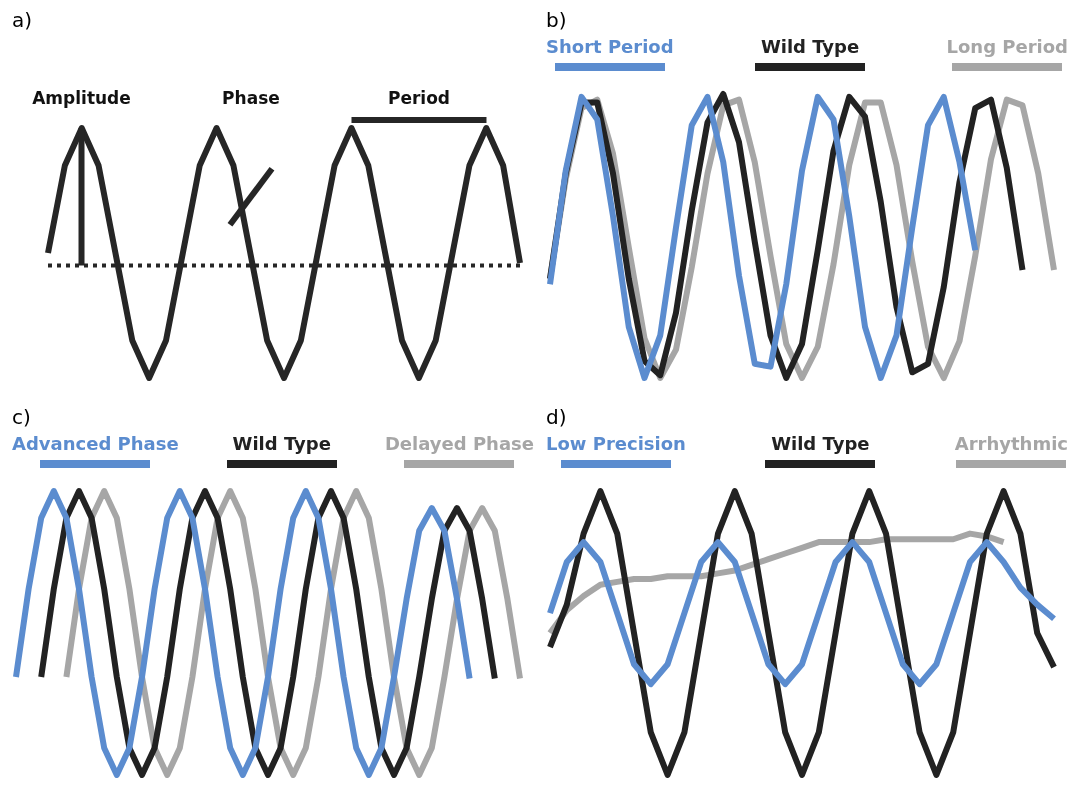 The image size is (1080, 794). What do you see at coordinates (1007, 46) in the screenshot?
I see `text: Long Period` at bounding box center [1007, 46].